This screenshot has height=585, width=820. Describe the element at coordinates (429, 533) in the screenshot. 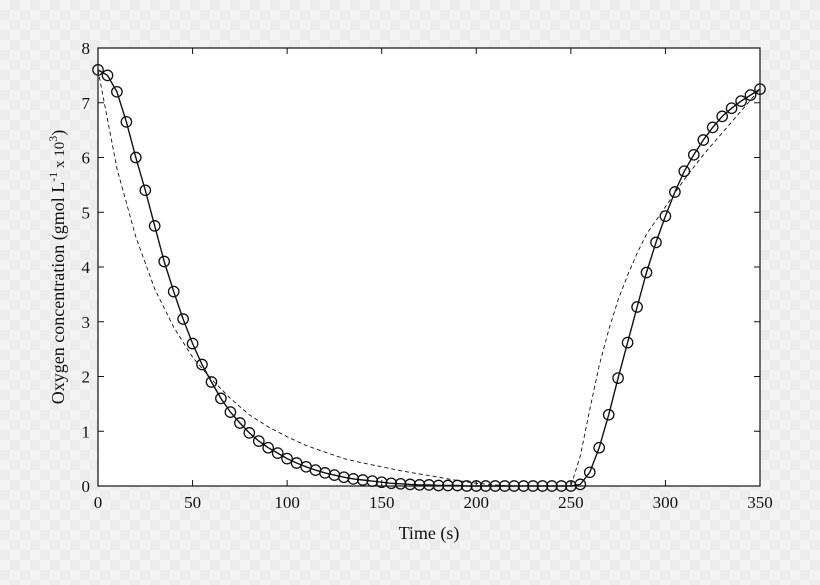

I see `x-axis-label: Time (s)` at that location.